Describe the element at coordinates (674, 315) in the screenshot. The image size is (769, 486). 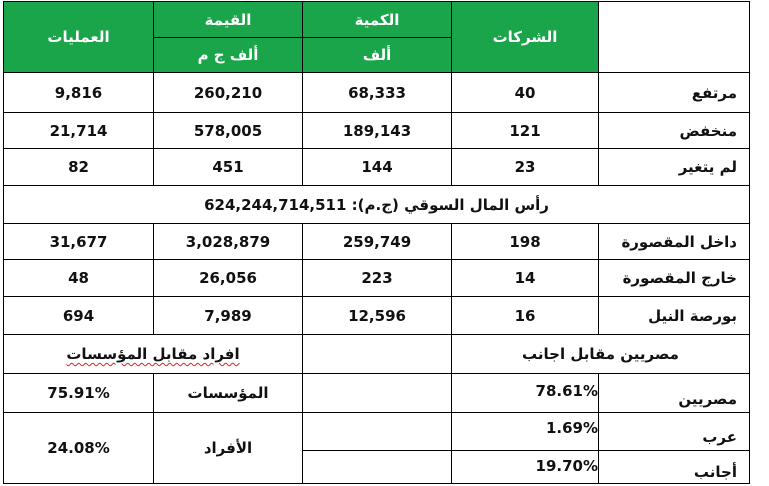
I see `row-label-nile: بورصة النيل` at that location.